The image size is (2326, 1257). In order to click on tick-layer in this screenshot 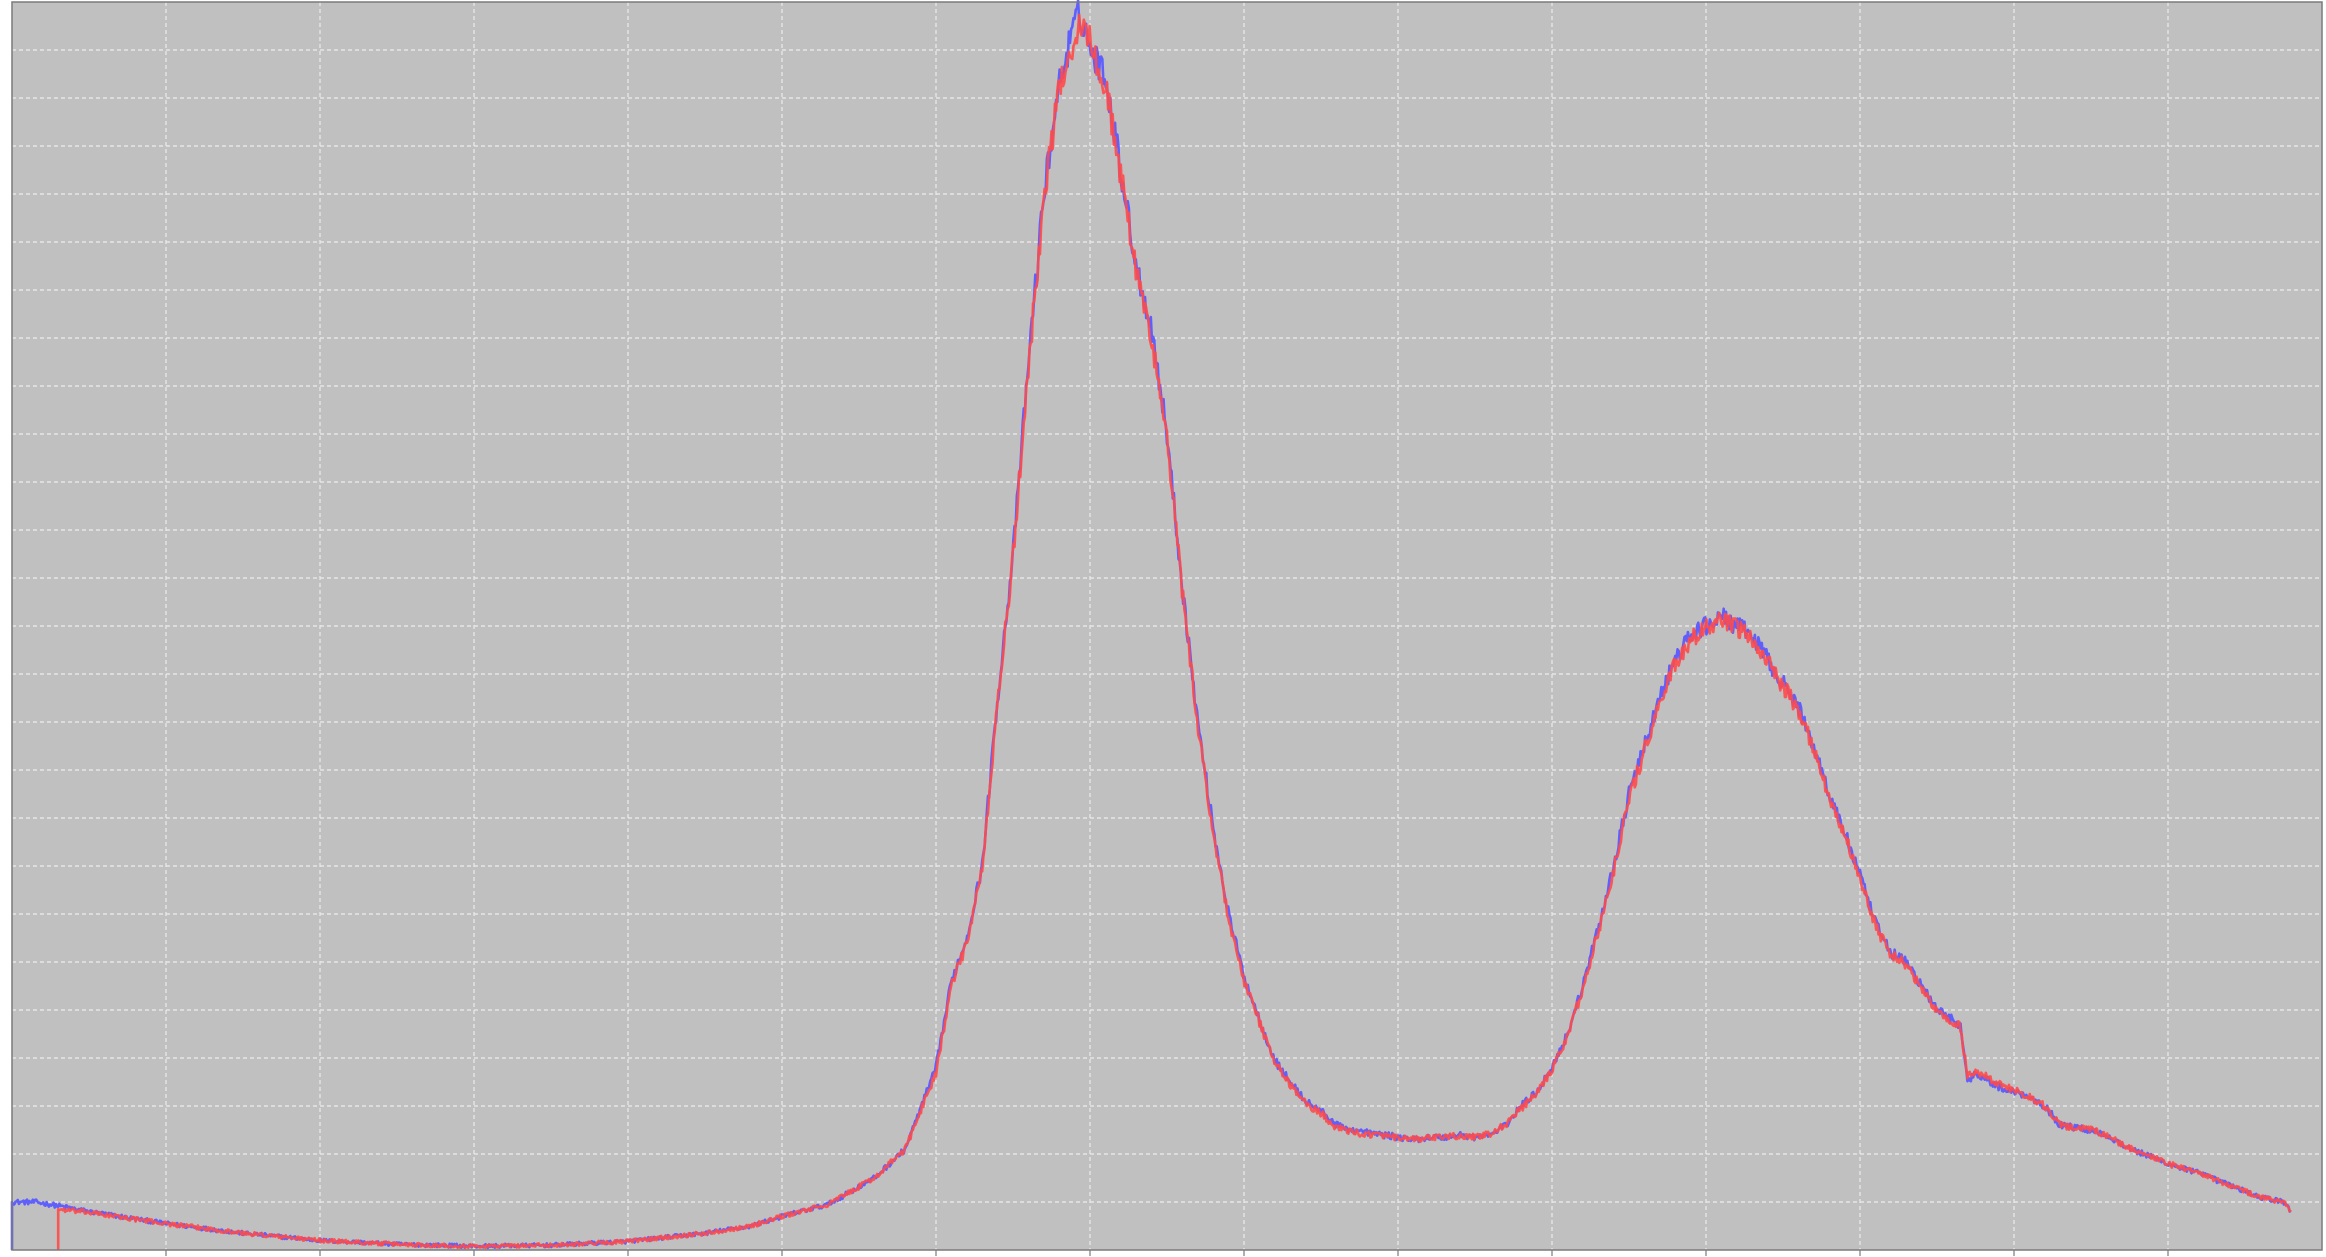, I will do `click(1167, 1253)`.